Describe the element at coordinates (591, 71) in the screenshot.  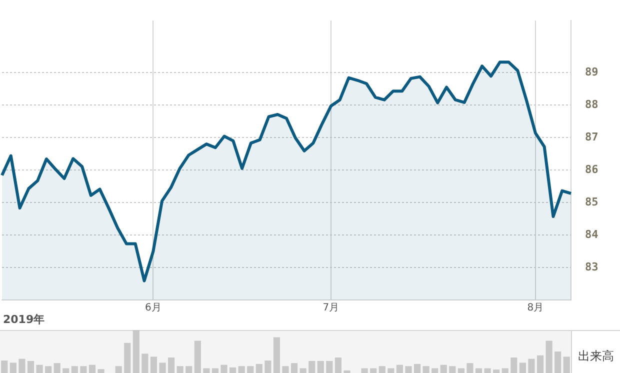
I see `y-tick-label: 89` at that location.